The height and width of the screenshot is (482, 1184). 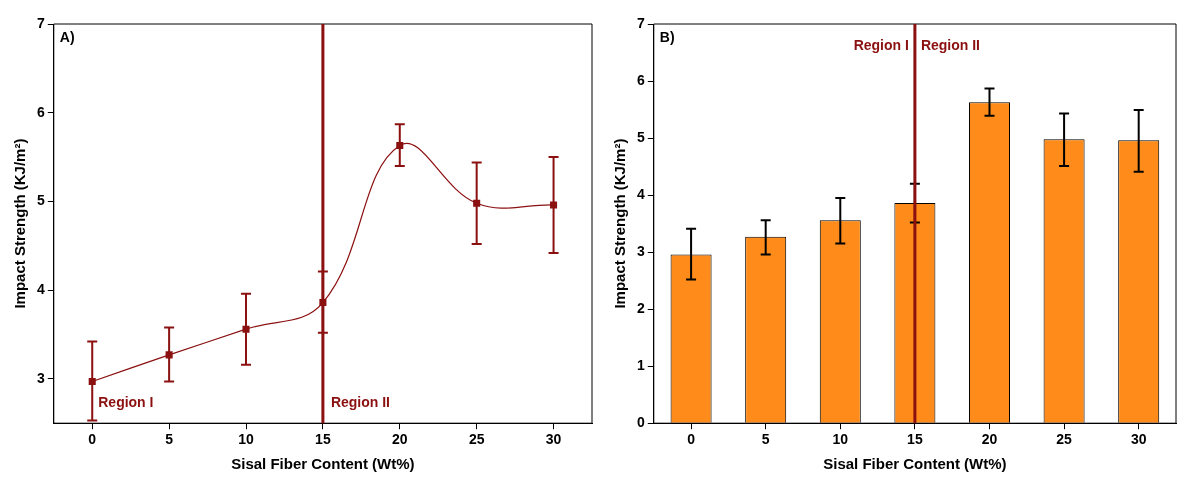 What do you see at coordinates (640, 422) in the screenshot?
I see `y-tick-label: 0` at bounding box center [640, 422].